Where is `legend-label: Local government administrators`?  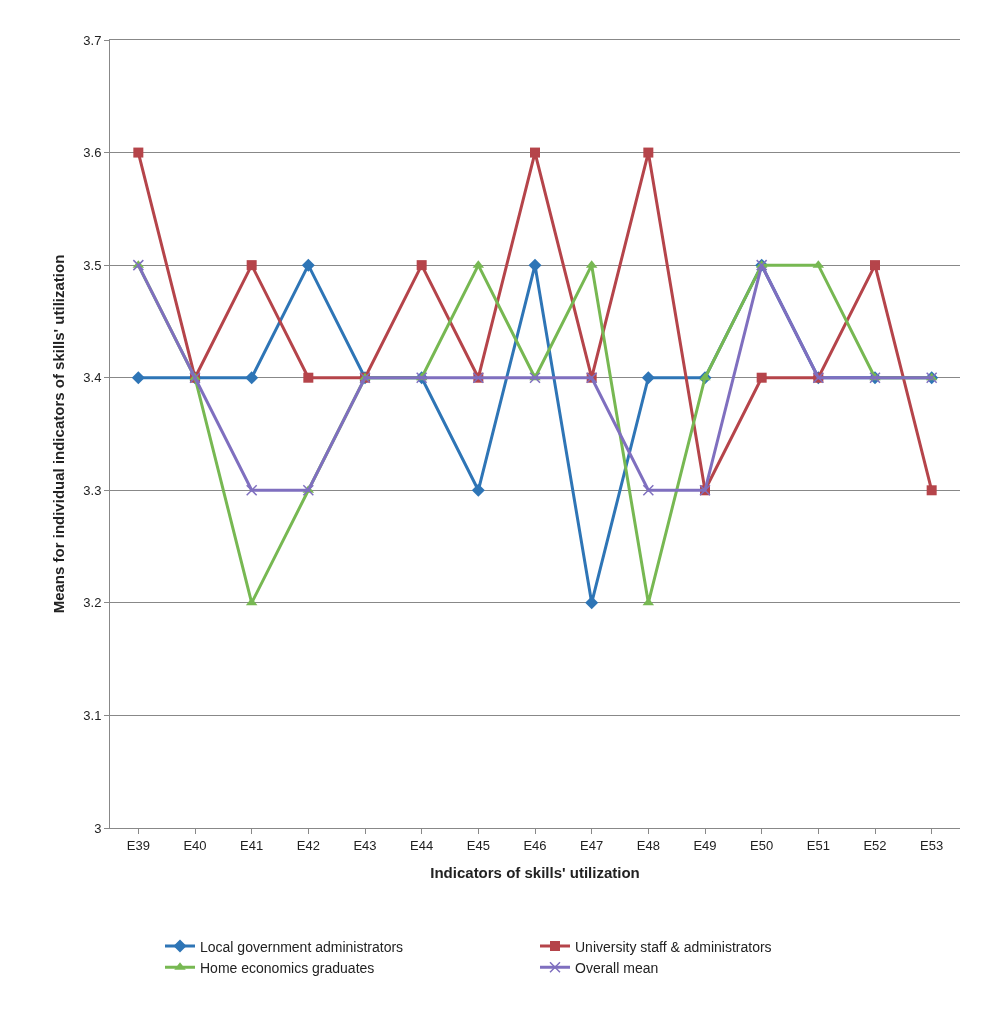 legend-label: Local government administrators is located at coordinates (302, 946).